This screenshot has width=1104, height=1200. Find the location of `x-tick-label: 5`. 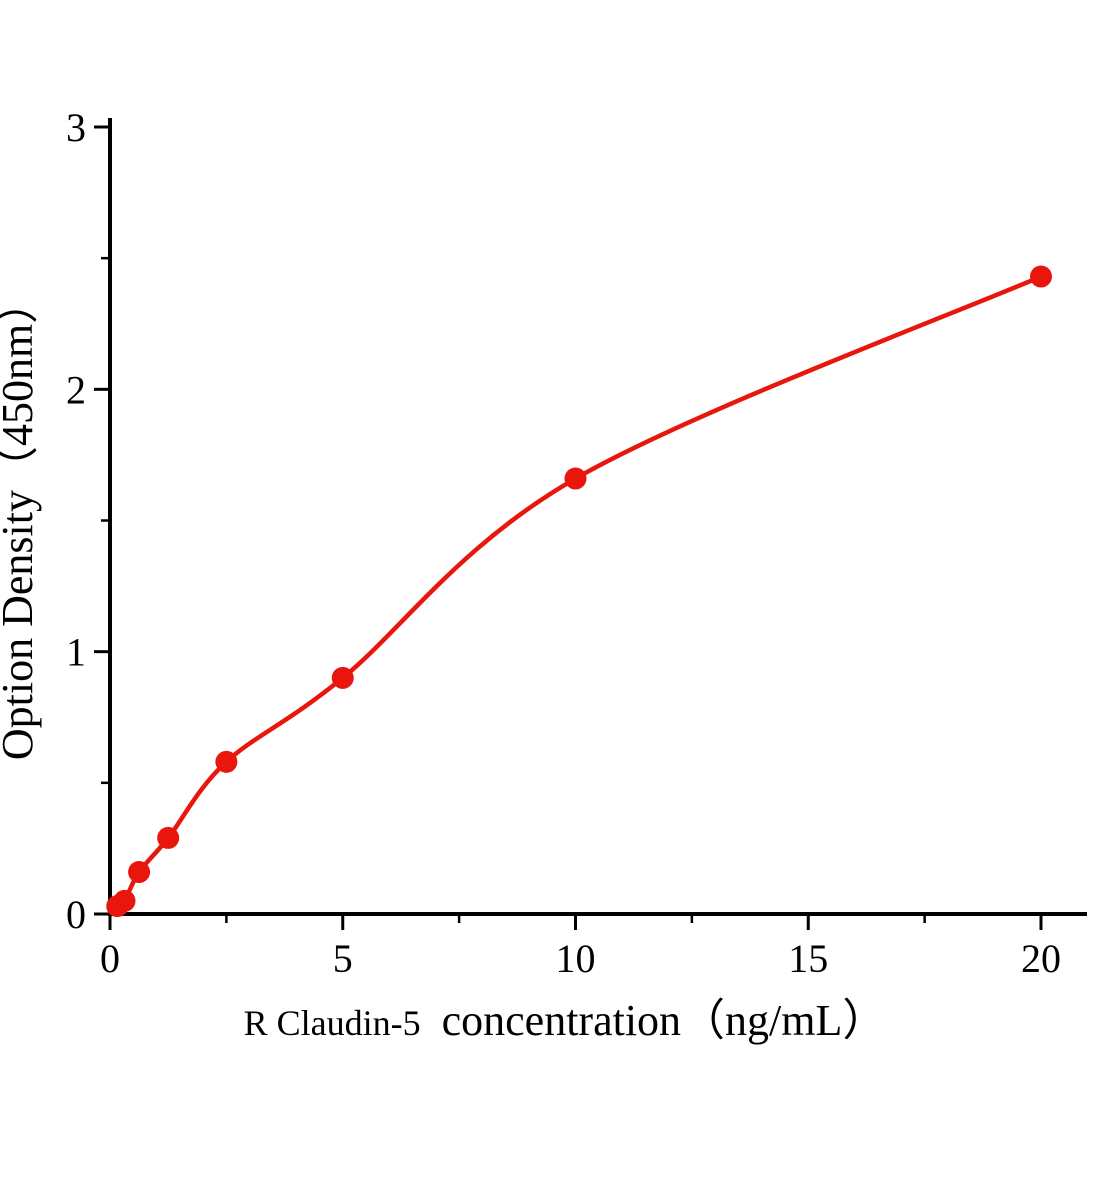

x-tick-label: 5 is located at coordinates (343, 958).